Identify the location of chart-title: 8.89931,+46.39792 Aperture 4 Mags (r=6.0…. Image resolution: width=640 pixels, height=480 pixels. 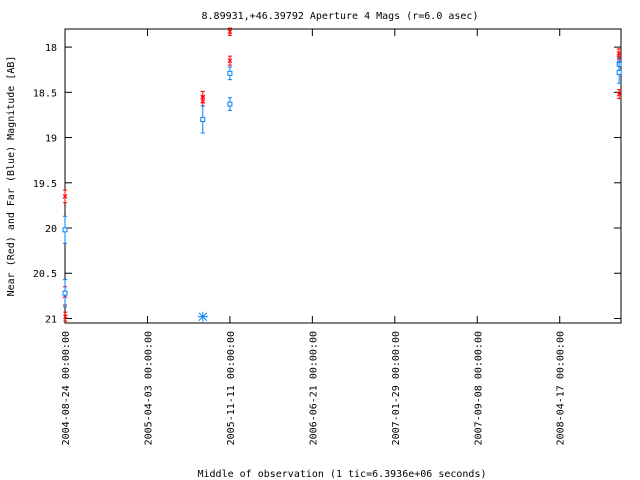
(340, 16).